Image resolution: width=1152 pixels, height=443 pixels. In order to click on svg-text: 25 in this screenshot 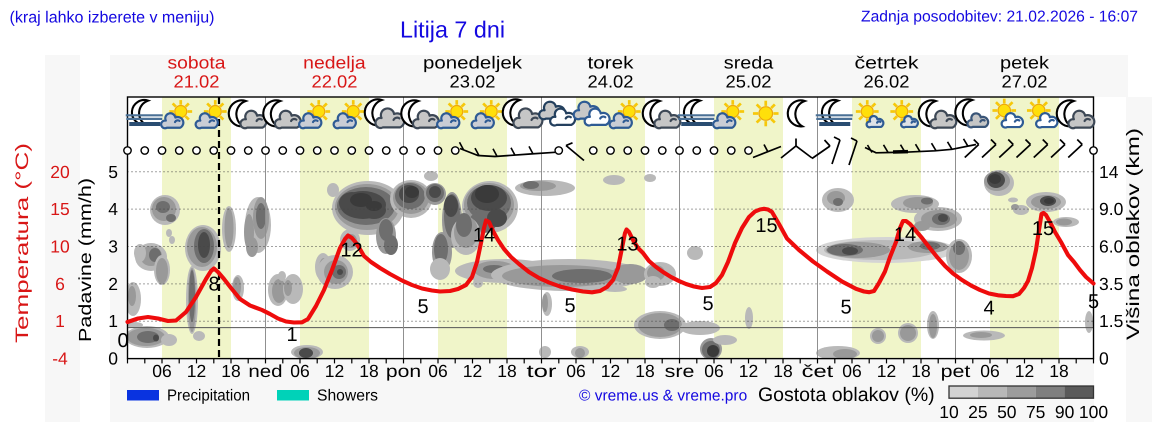, I will do `click(977, 412)`.